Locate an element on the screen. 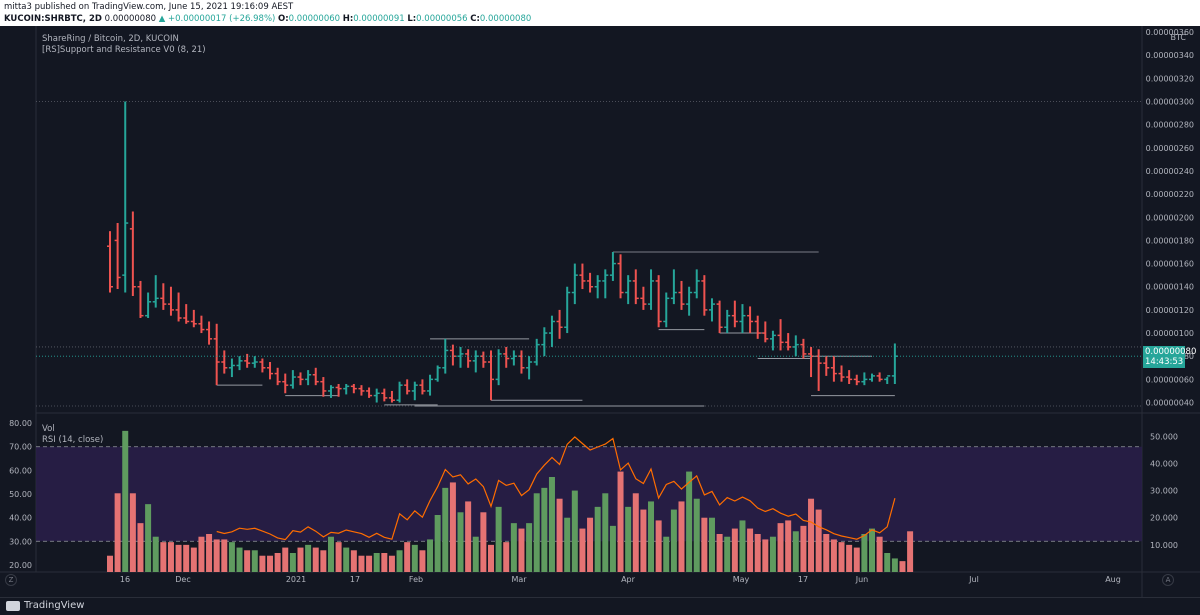  price-tick-label: 0.00000220 is located at coordinates (1170, 194).